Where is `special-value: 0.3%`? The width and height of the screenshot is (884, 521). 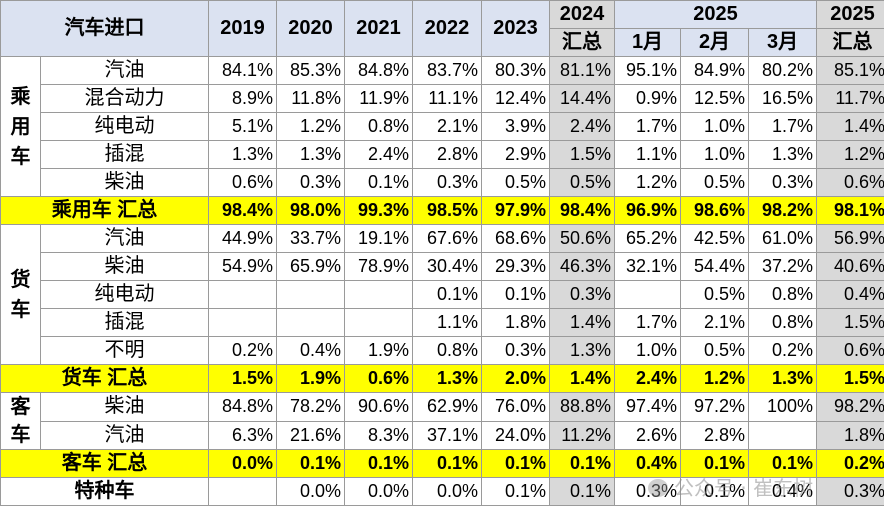 special-value: 0.3% is located at coordinates (850, 491).